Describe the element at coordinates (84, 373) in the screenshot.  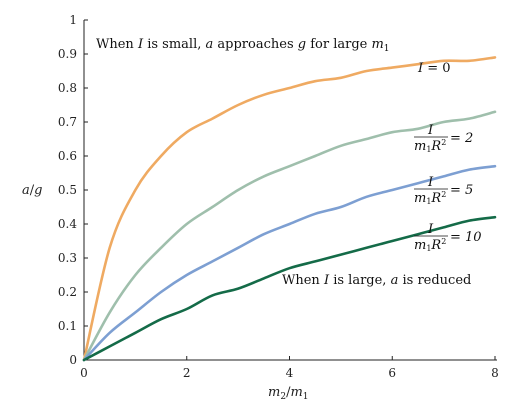
I see `x-tick-label: 0` at that location.